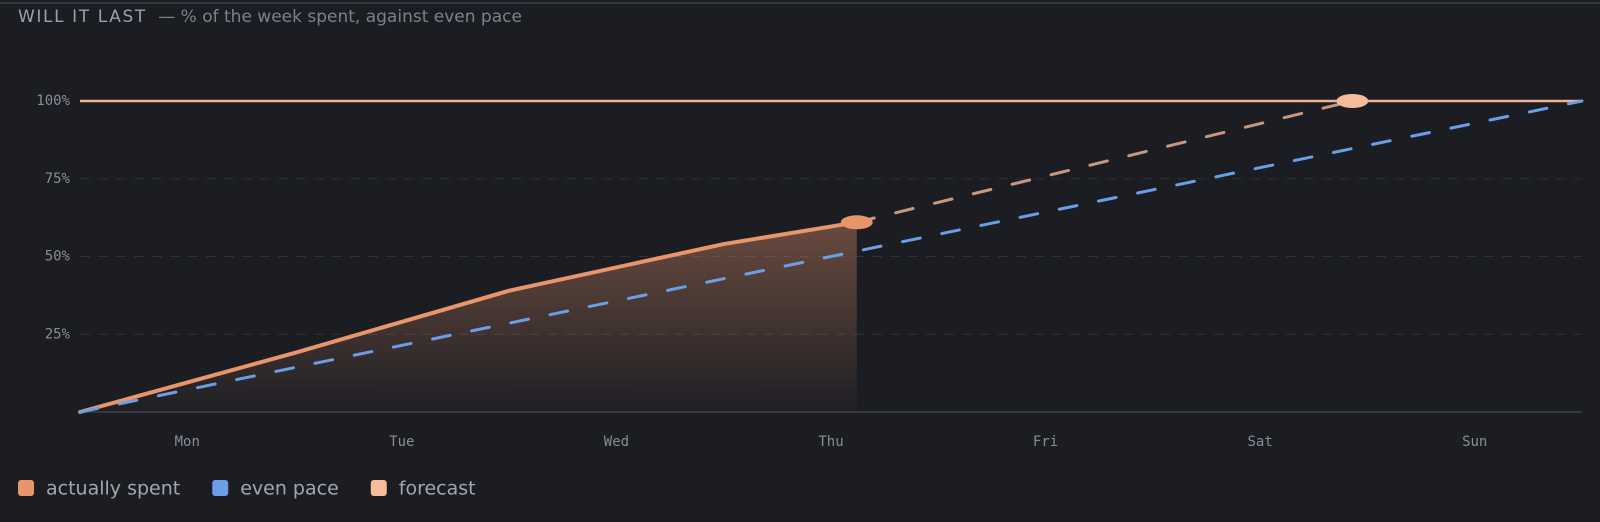 This screenshot has height=522, width=1600. What do you see at coordinates (1045, 442) in the screenshot?
I see `x-tick-label: Fri` at bounding box center [1045, 442].